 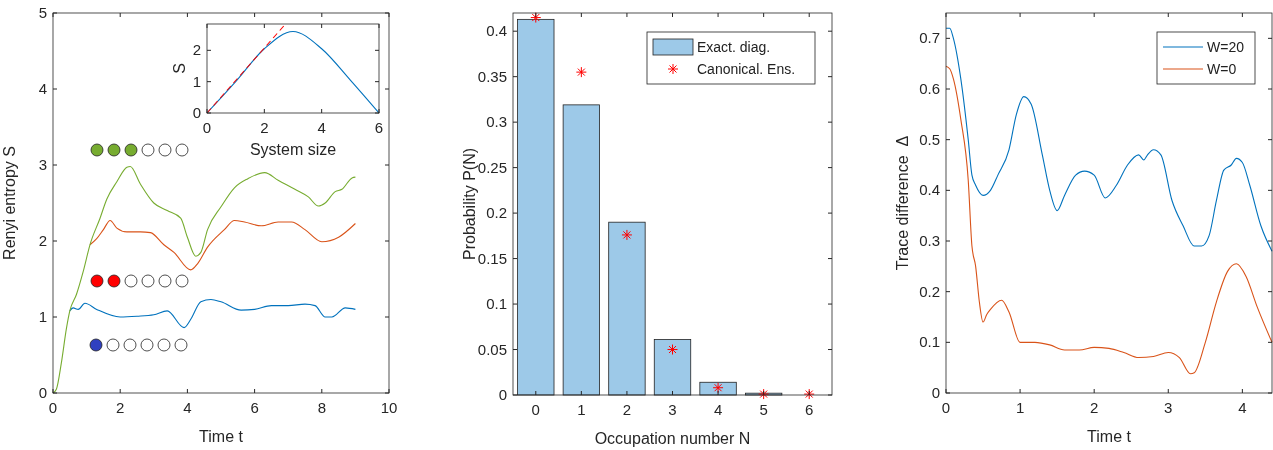 What do you see at coordinates (293, 149) in the screenshot?
I see `x-axis-title: System size` at bounding box center [293, 149].